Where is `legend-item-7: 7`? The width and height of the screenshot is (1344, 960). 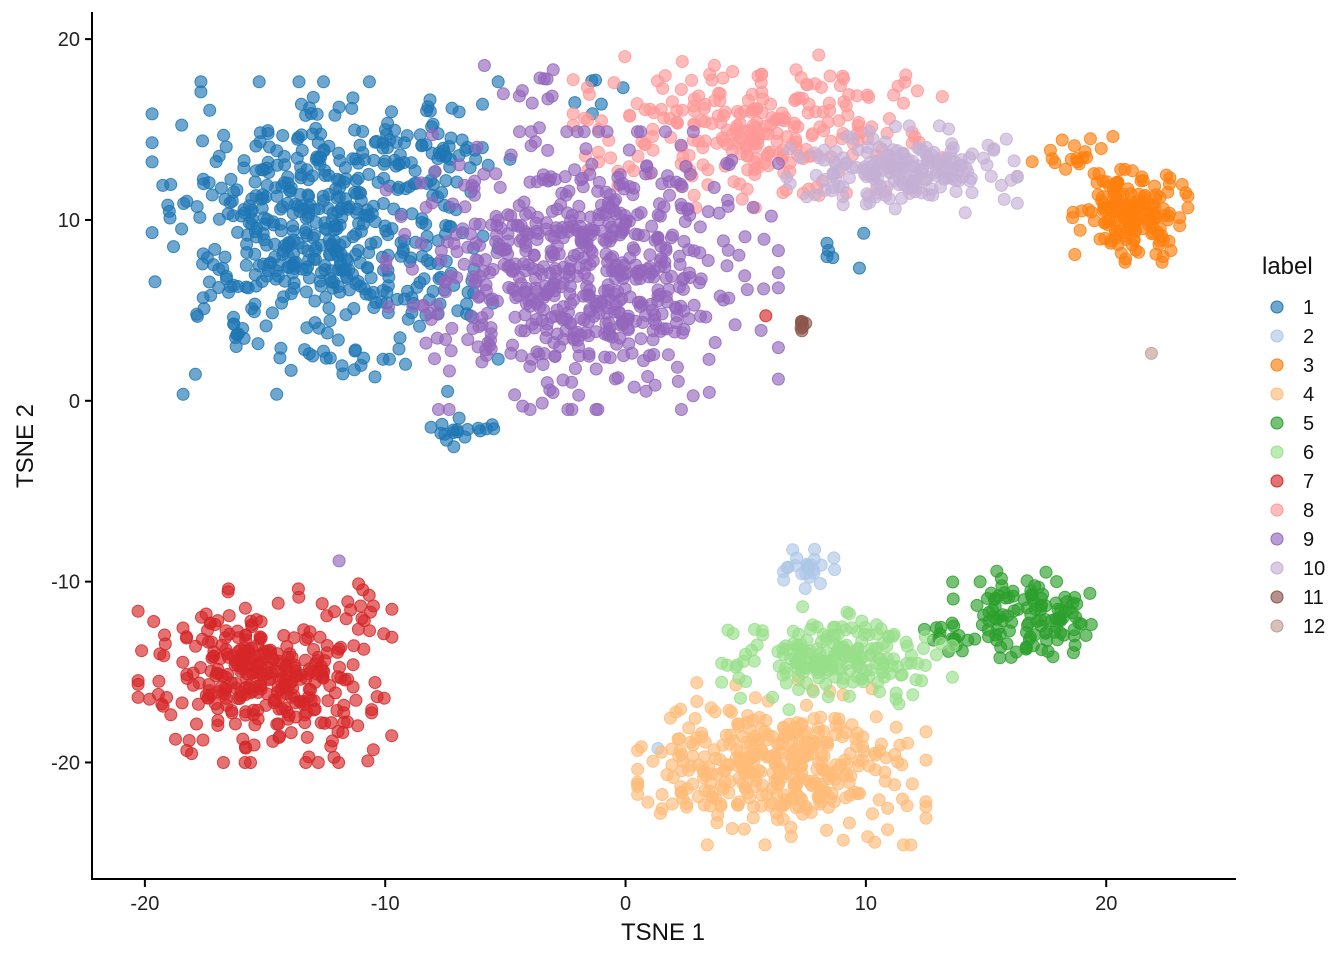
legend-item-7: 7 is located at coordinates (1292, 482).